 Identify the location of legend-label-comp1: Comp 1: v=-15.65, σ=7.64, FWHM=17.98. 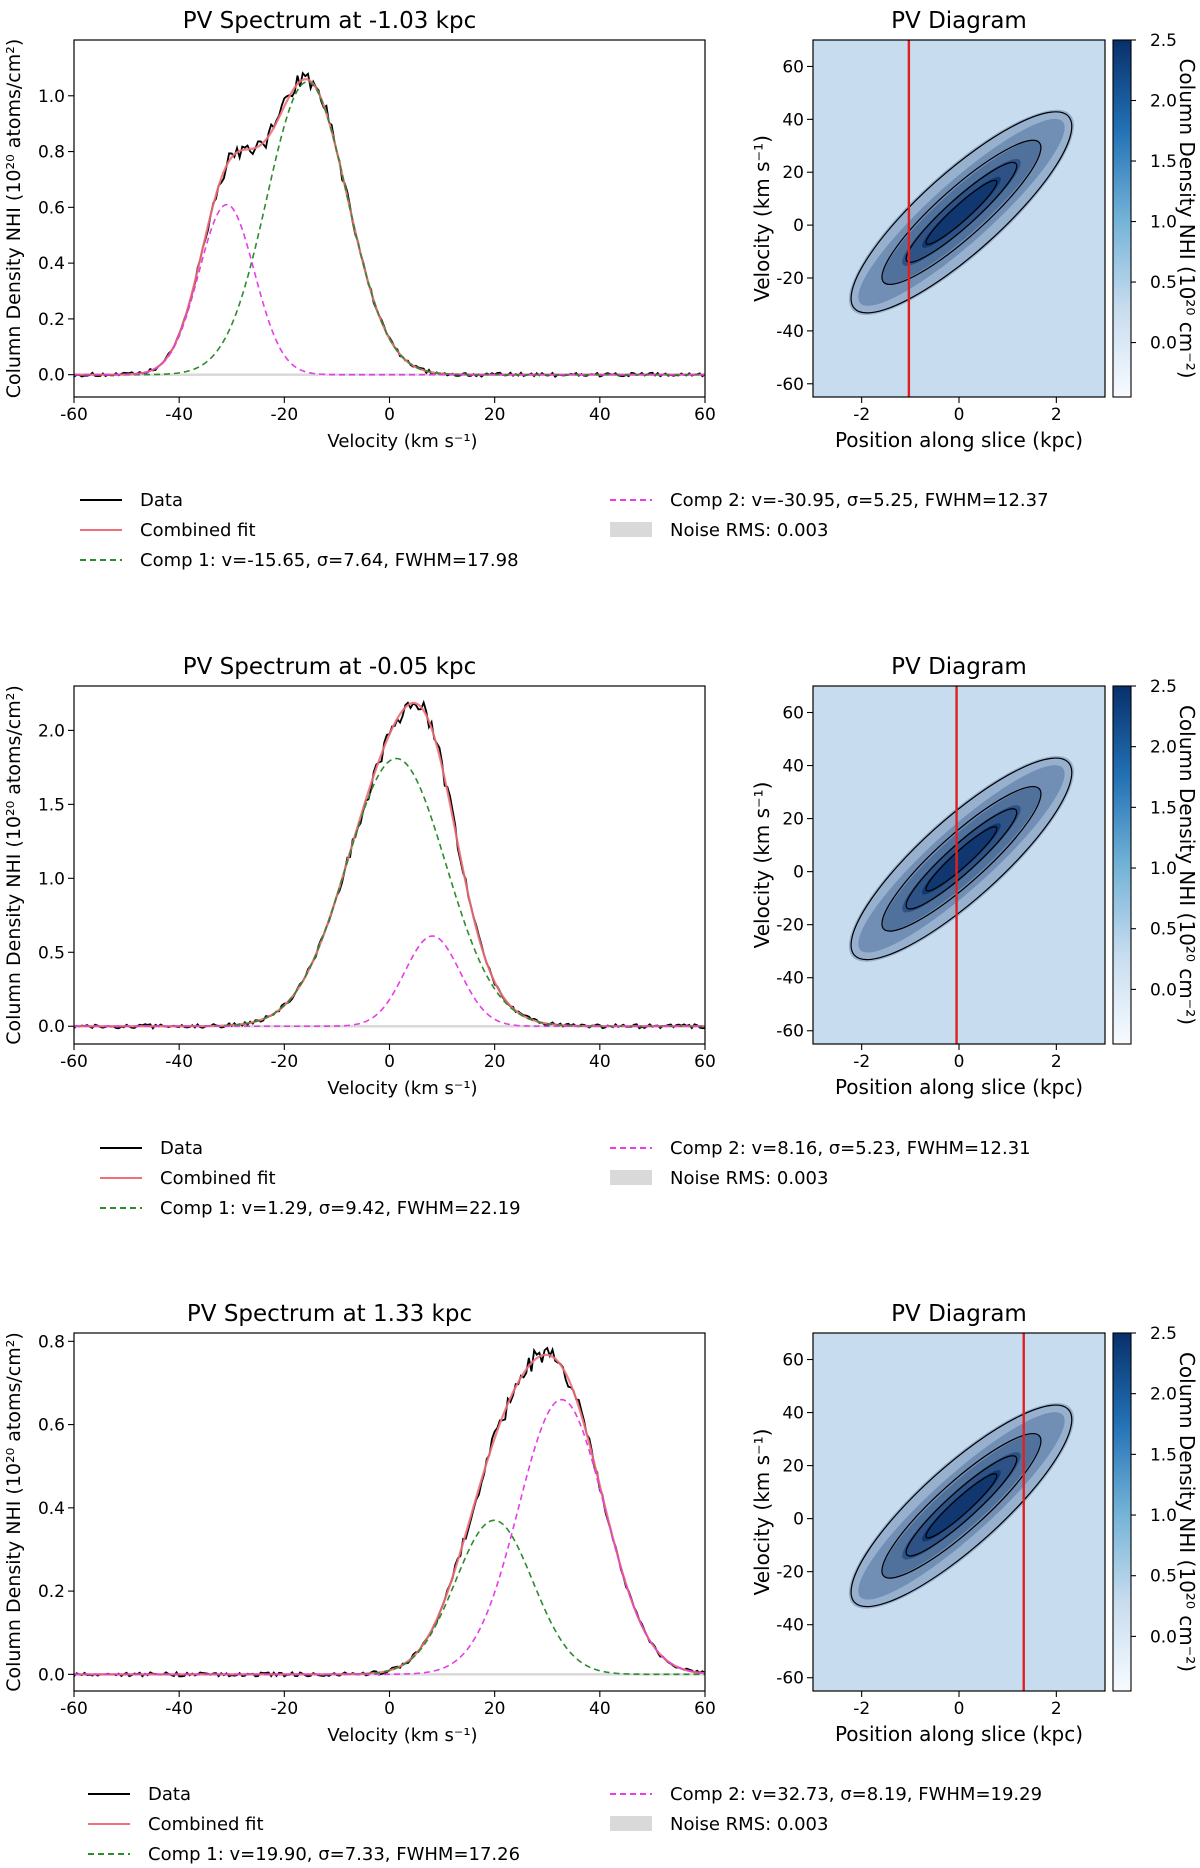
(329, 560).